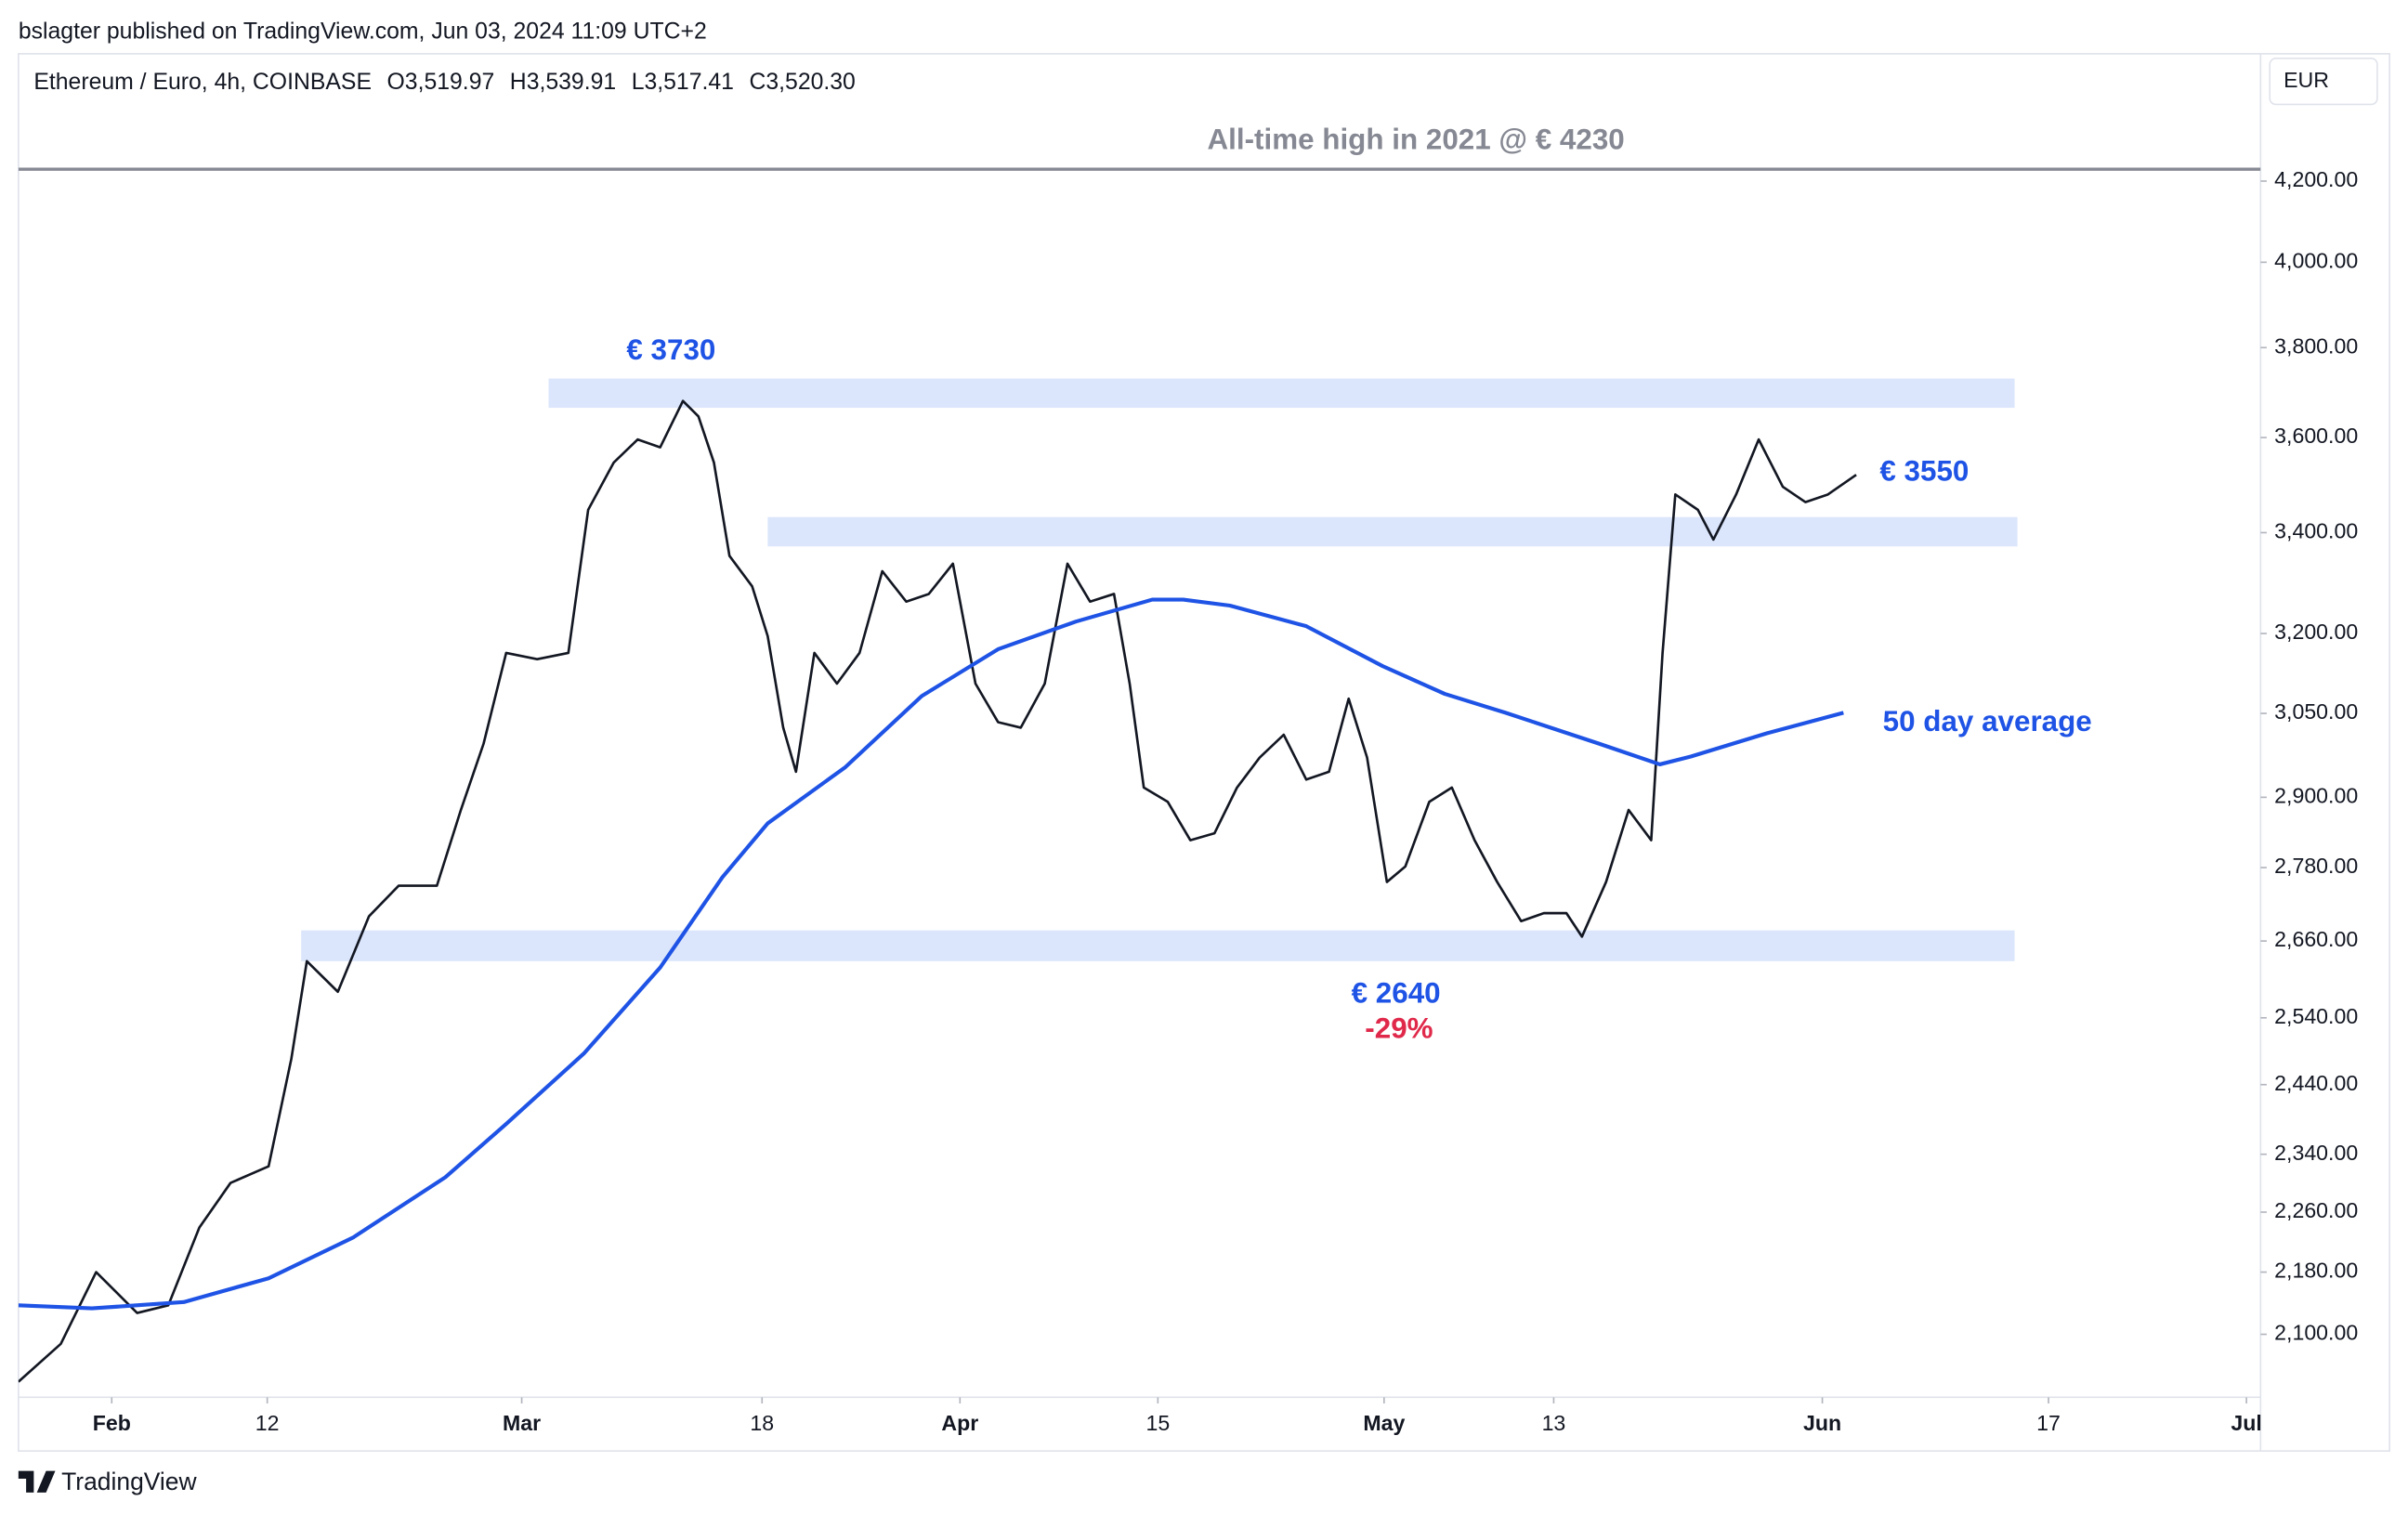  Describe the element at coordinates (267, 1423) in the screenshot. I see `x-tick-label: 12` at that location.